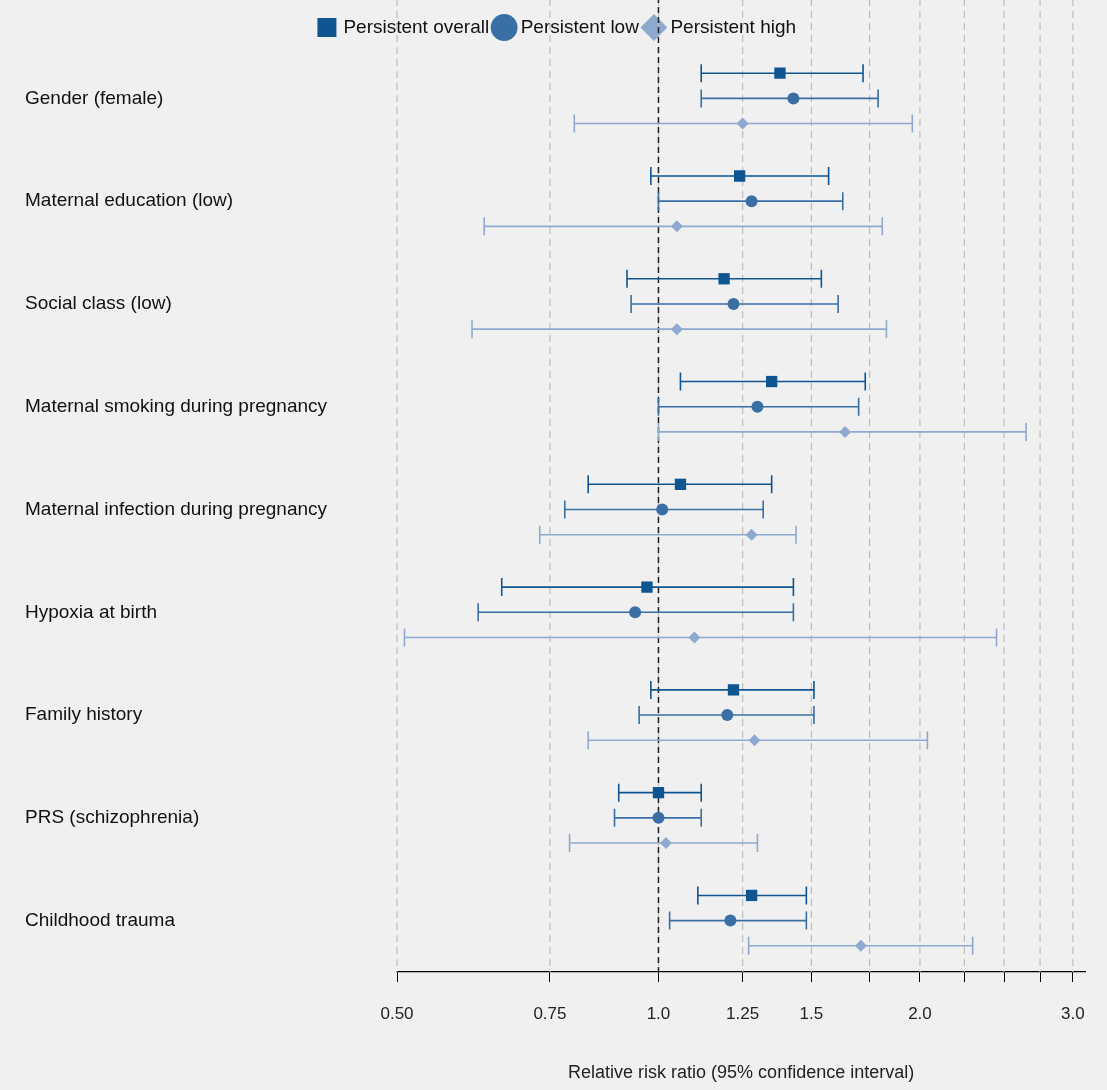  I want to click on x-tick-label: 1.0, so click(658, 1013).